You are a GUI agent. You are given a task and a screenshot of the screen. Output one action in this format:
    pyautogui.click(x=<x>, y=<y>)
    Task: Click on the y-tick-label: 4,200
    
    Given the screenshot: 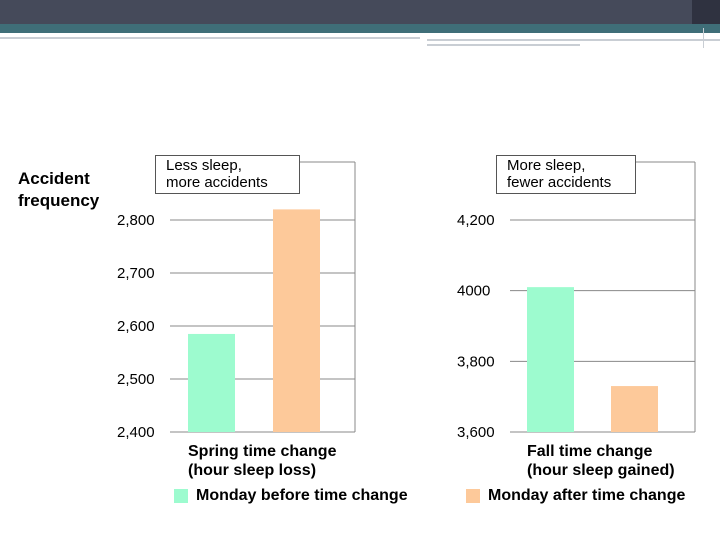 What is the action you would take?
    pyautogui.click(x=476, y=220)
    